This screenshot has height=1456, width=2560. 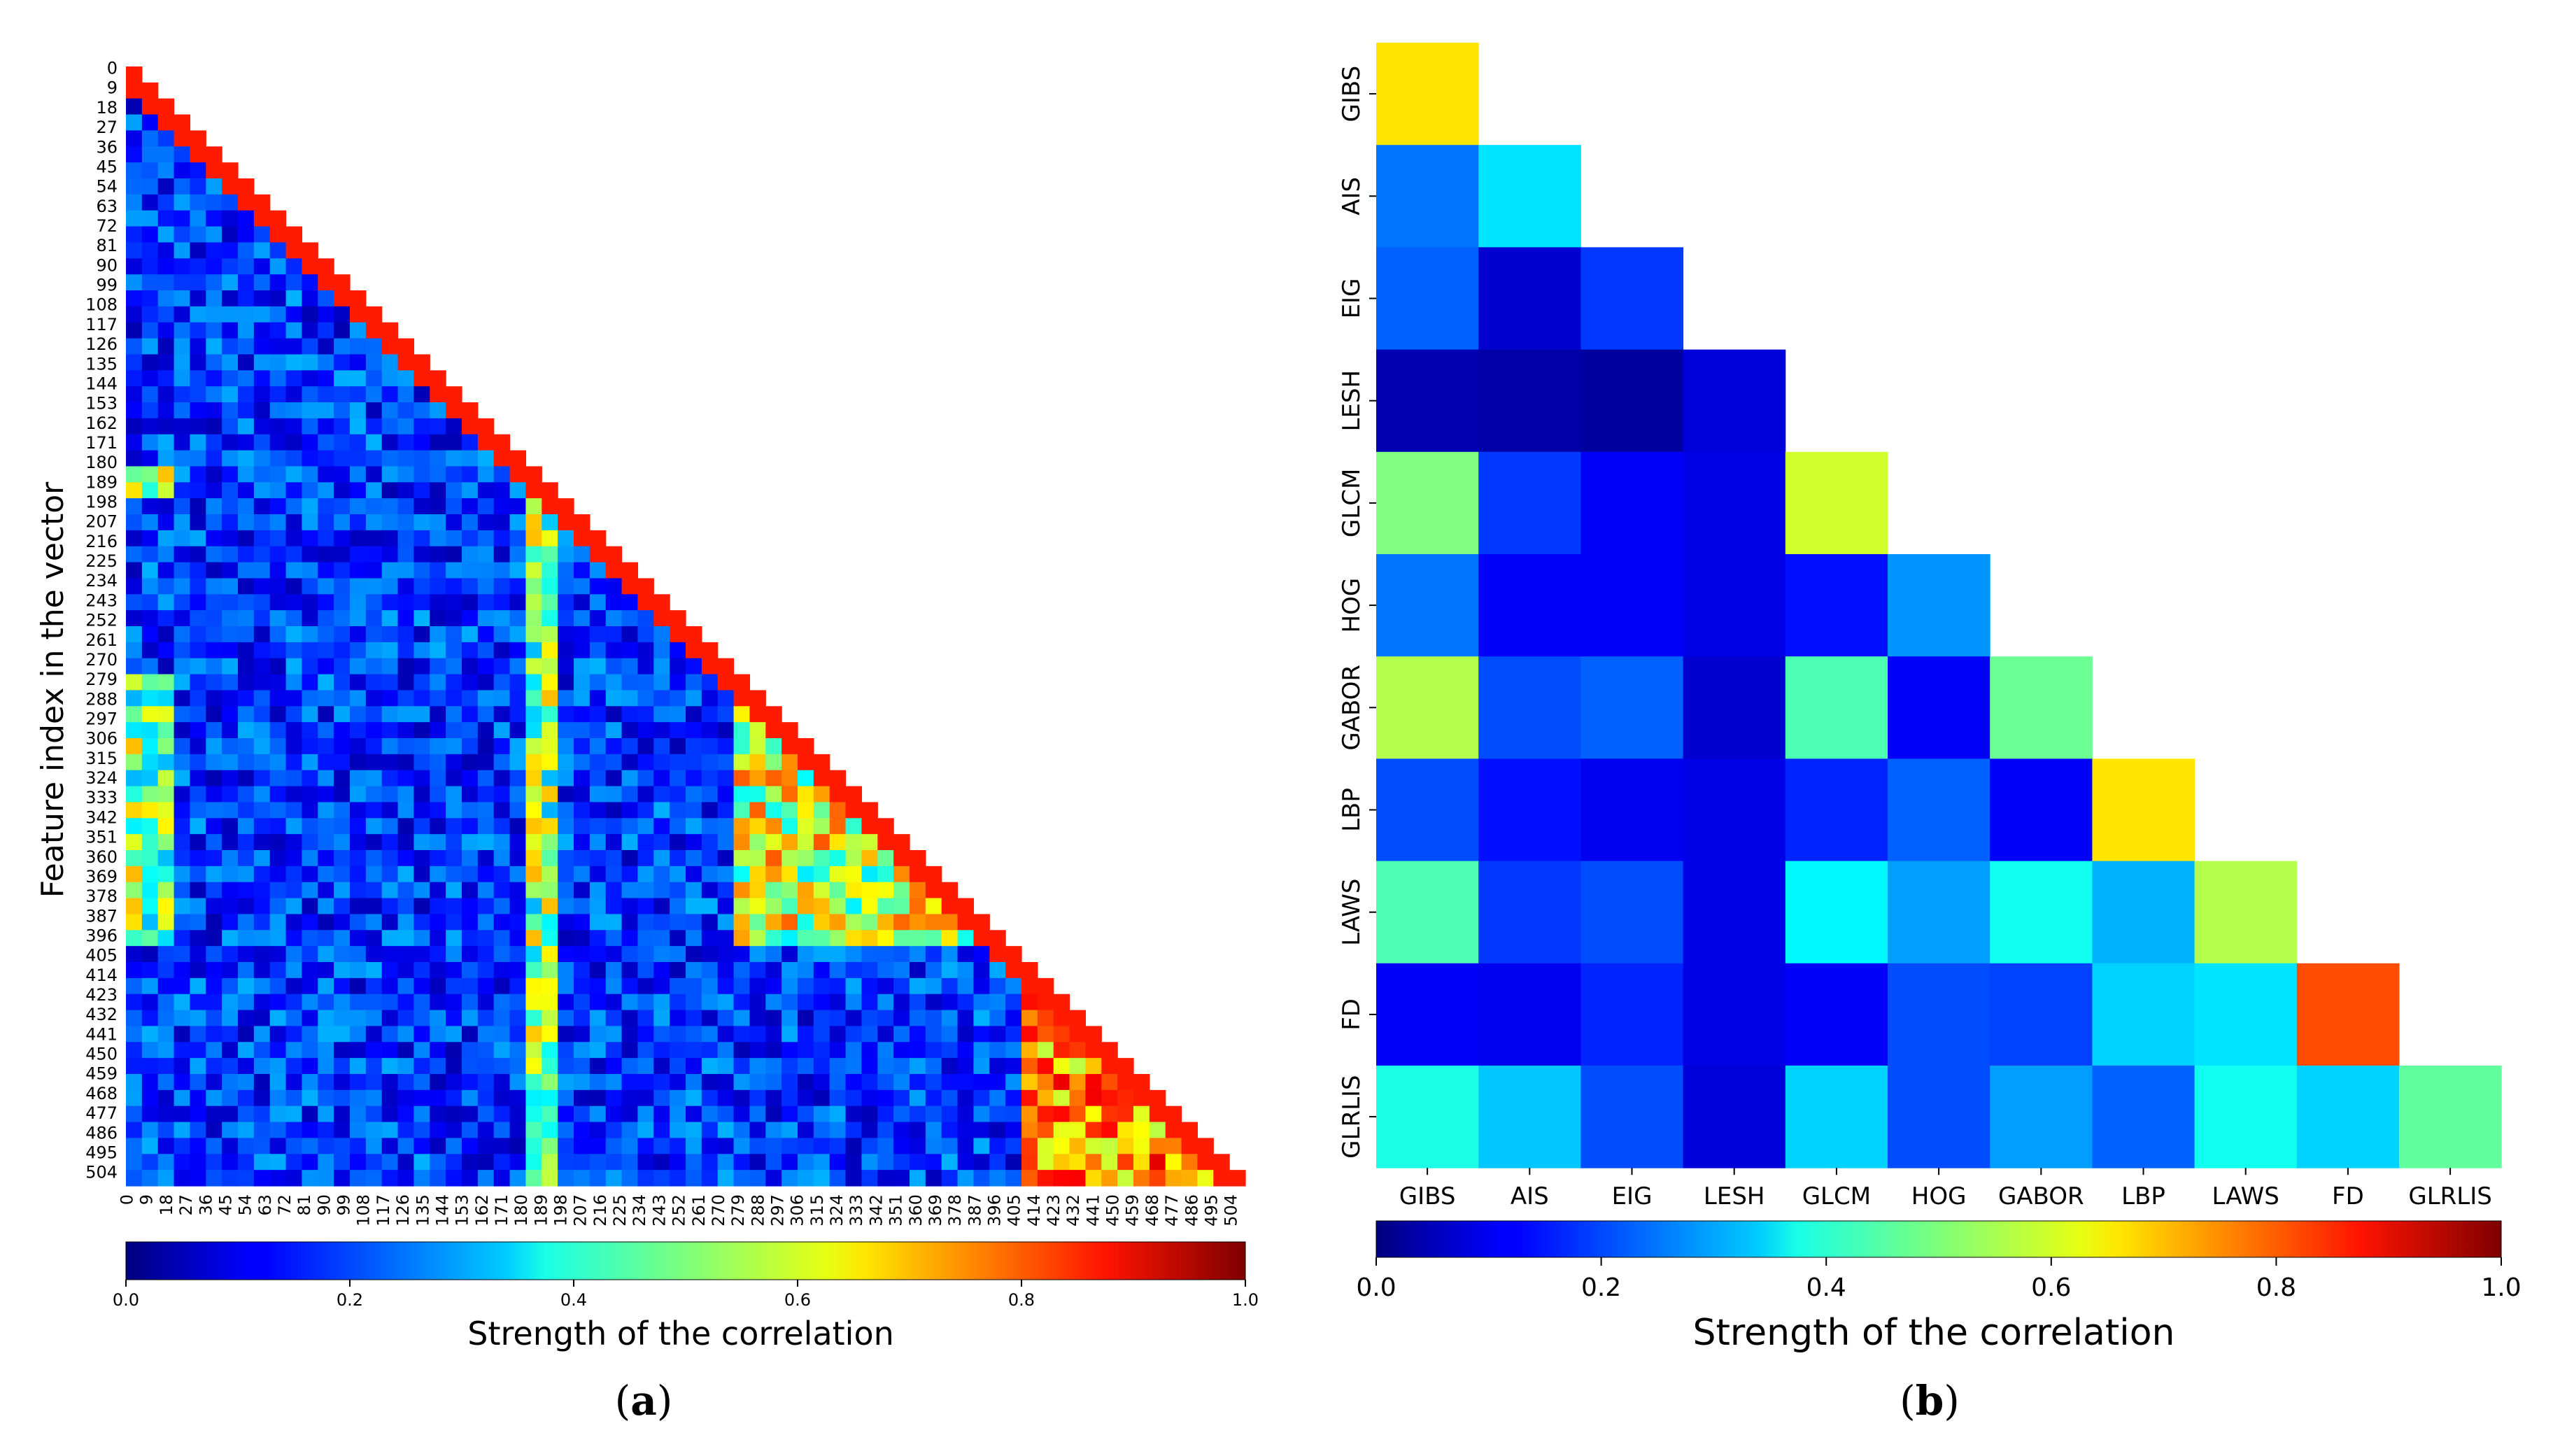 I want to click on y-tick-label-a: 216, so click(x=101, y=541).